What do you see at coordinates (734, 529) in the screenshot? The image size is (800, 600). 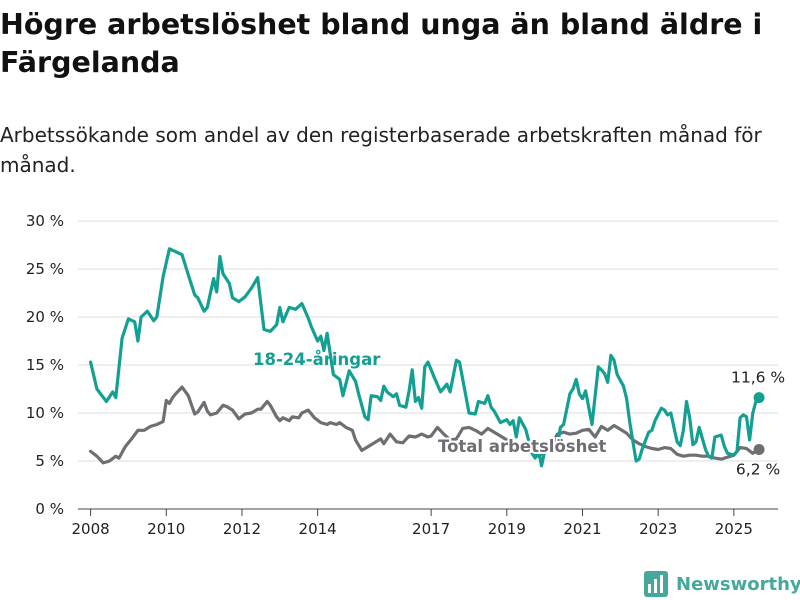 I see `x-tick-label: 2025` at bounding box center [734, 529].